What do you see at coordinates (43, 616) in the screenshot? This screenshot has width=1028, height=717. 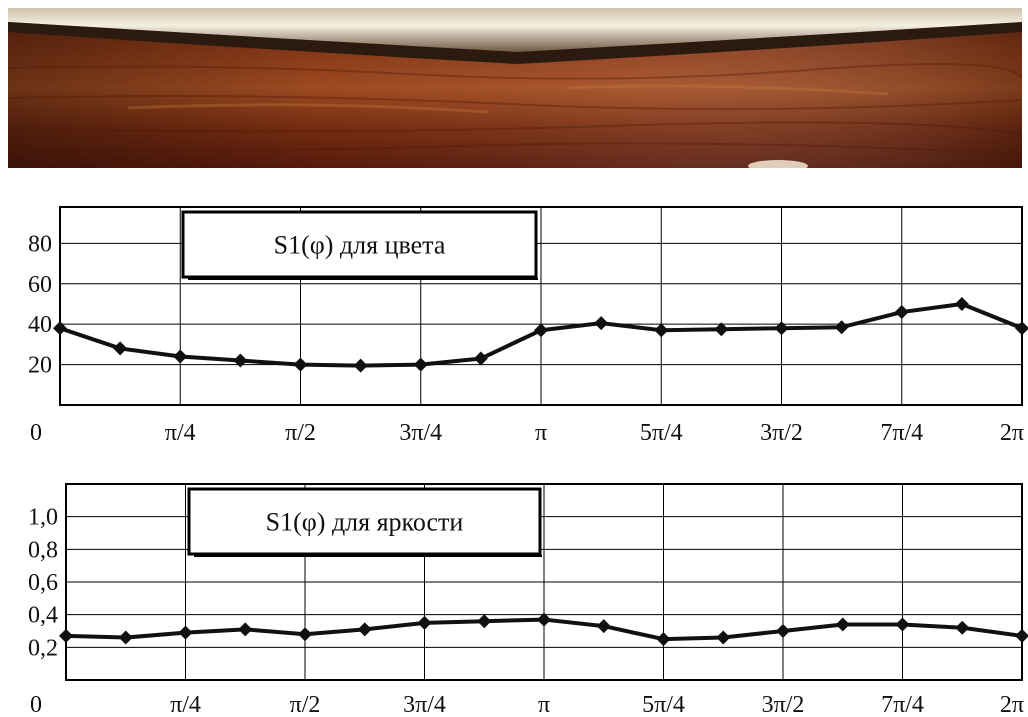 I see `y-tick-label: 0,4` at bounding box center [43, 616].